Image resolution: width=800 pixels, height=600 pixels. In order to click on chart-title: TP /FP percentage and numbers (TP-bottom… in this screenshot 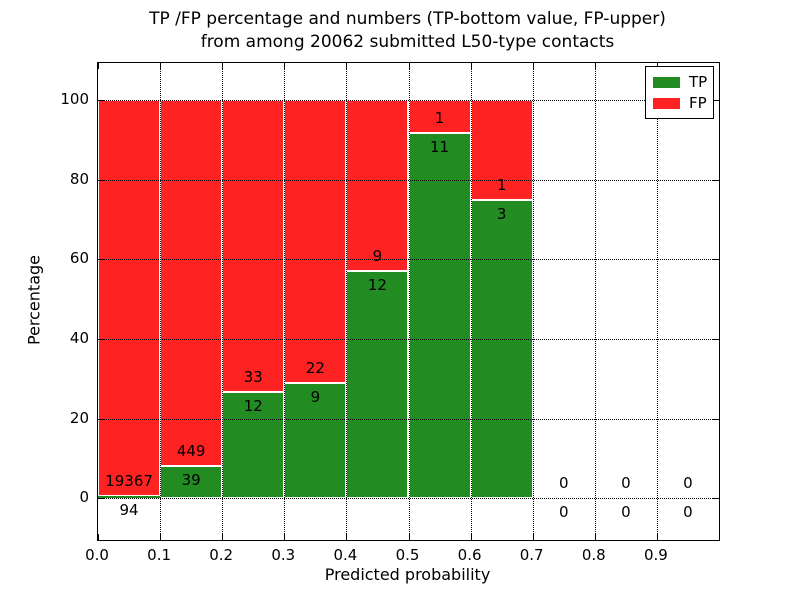, I will do `click(407, 31)`.